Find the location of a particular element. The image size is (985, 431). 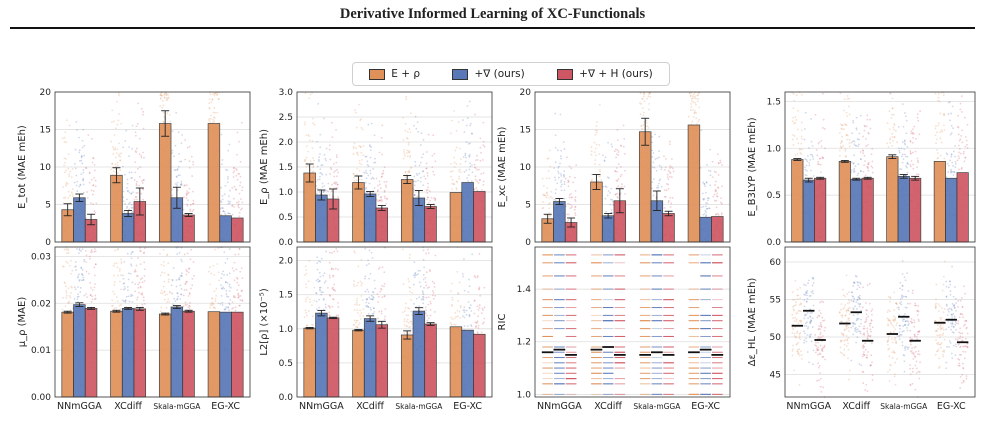

y-tick-label: 1.5 is located at coordinates (774, 102).